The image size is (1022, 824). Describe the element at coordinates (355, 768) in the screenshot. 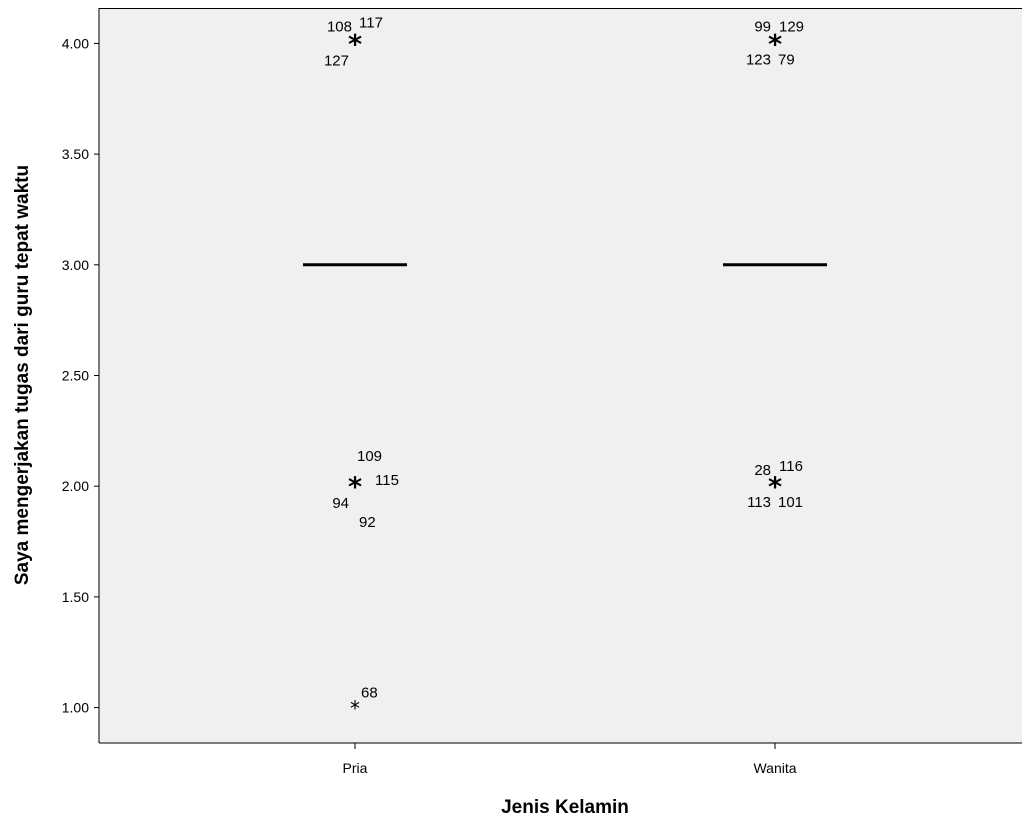

I see `x-tick-label: Pria` at that location.